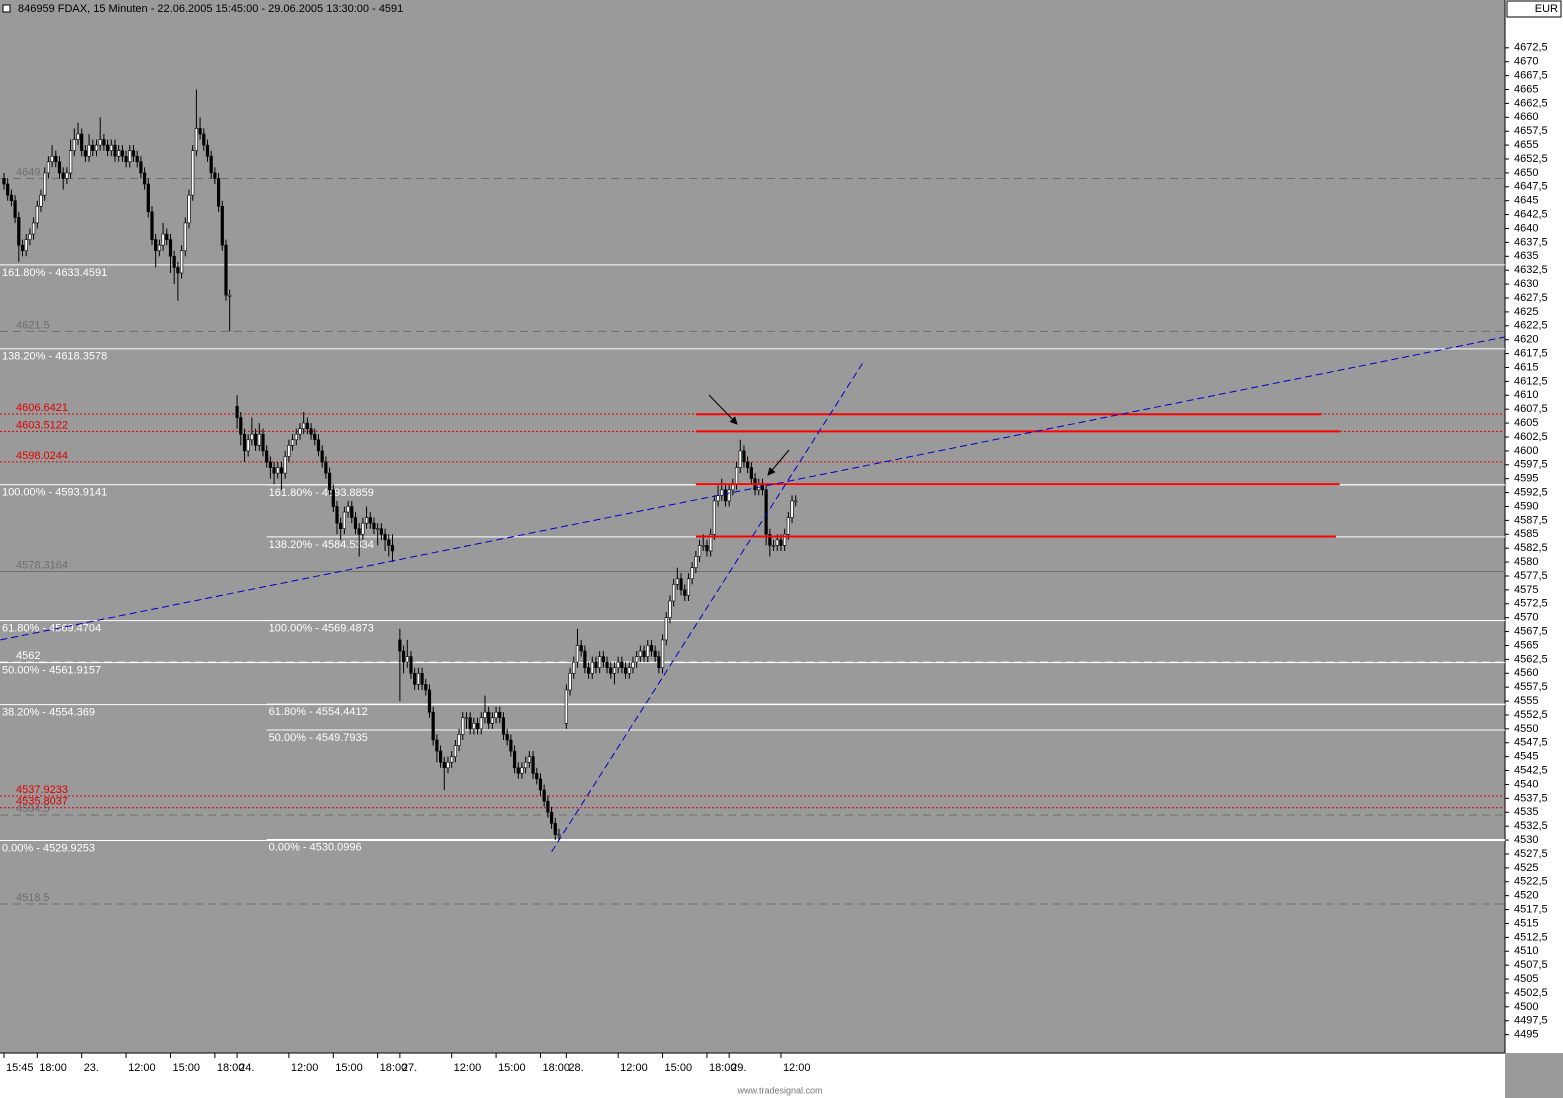 The height and width of the screenshot is (1098, 1563). Describe the element at coordinates (1531, 48) in the screenshot. I see `y-tick-label: 4672,5` at that location.